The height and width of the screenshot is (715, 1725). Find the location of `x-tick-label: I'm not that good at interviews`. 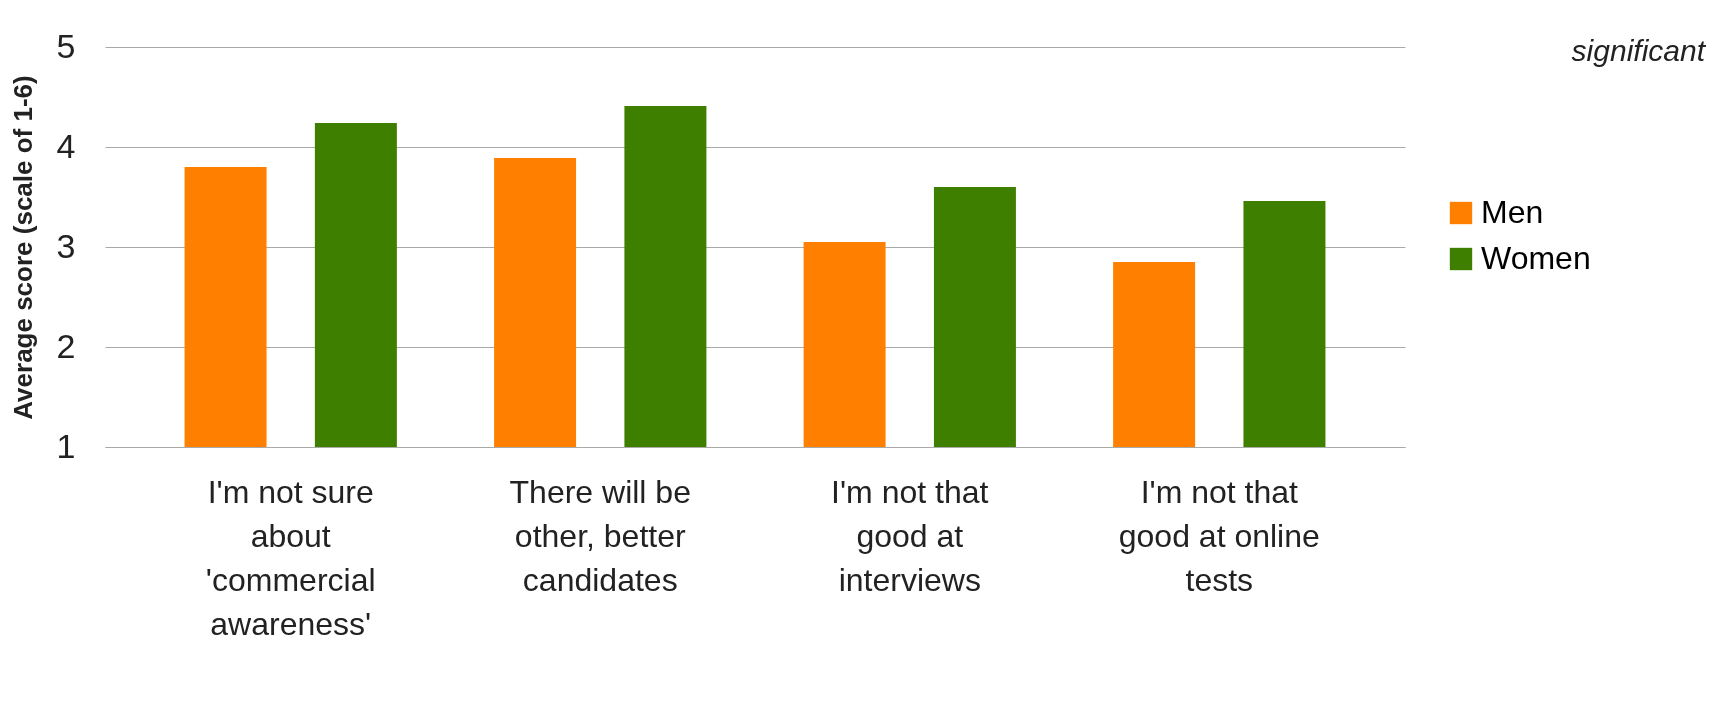

x-tick-label: I'm not that good at interviews is located at coordinates (910, 535).